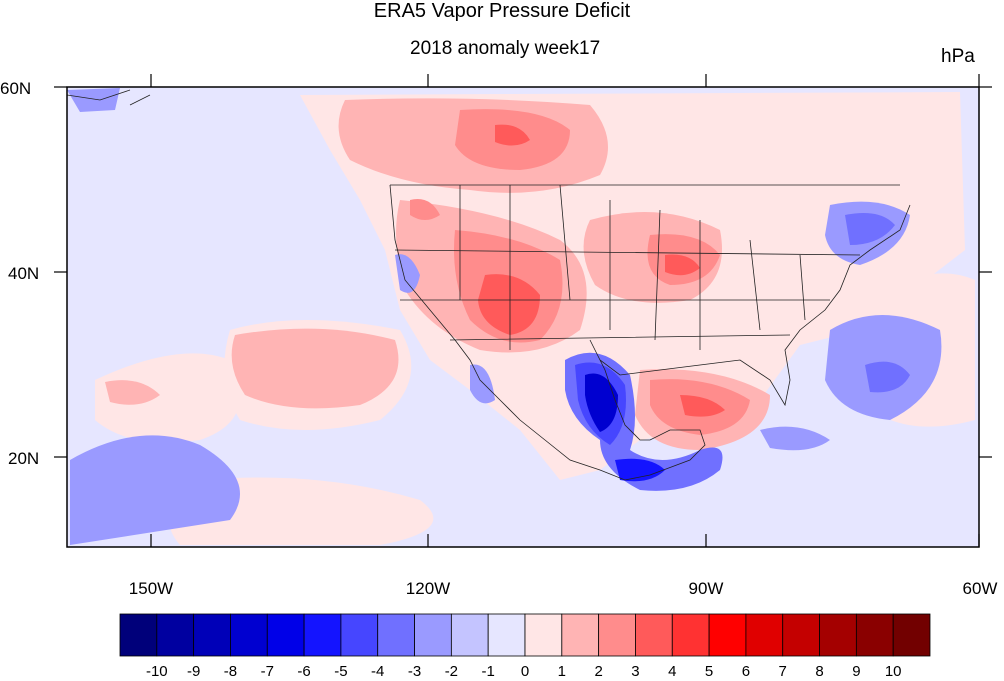 This screenshot has width=1004, height=681. Describe the element at coordinates (340, 671) in the screenshot. I see `colorbar-label: -5` at that location.